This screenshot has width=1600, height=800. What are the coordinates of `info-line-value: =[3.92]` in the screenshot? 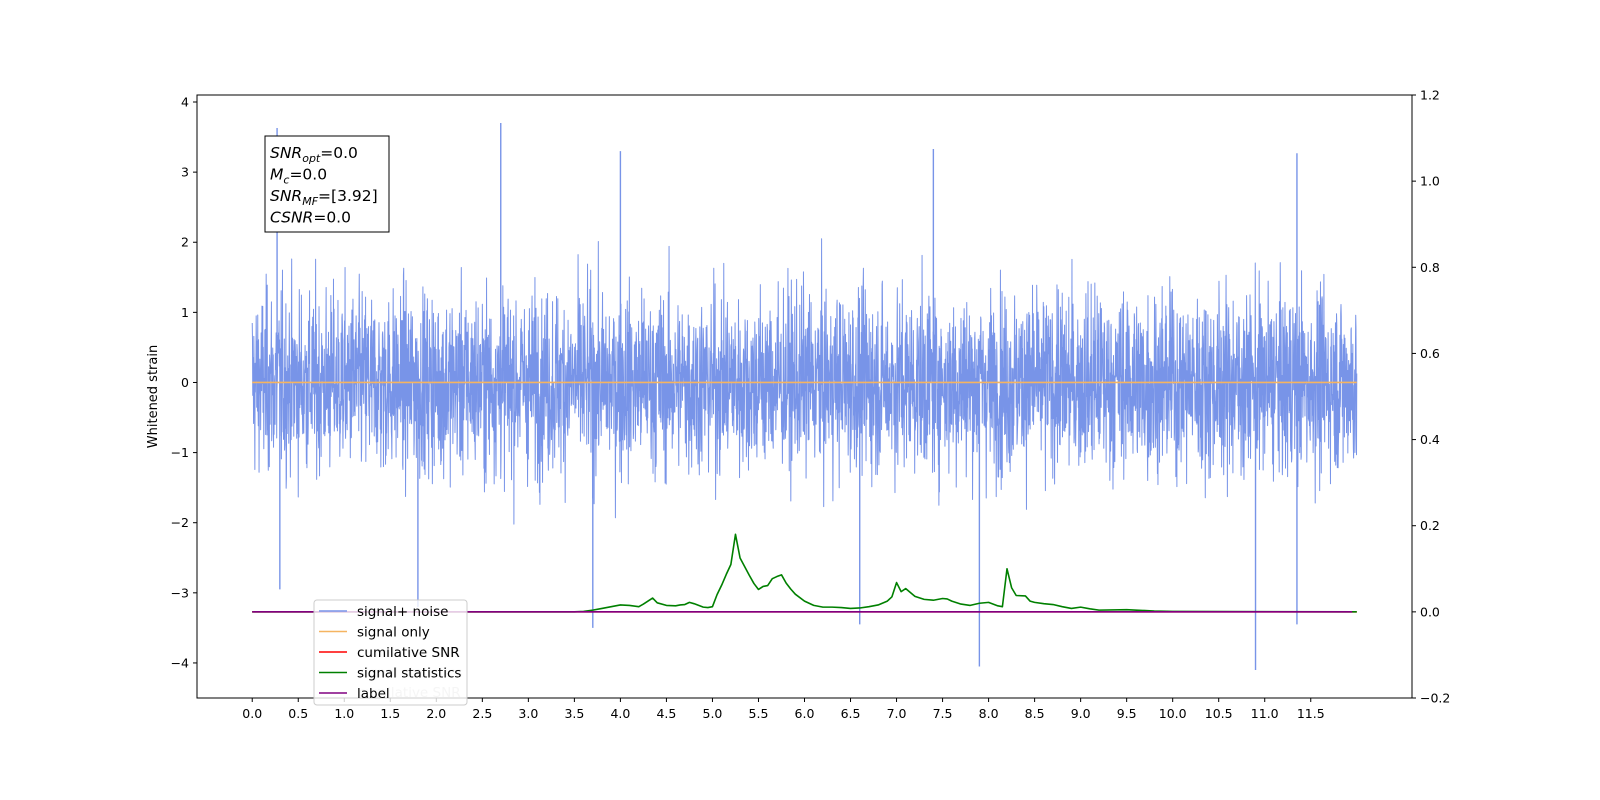 It's located at (348, 196).